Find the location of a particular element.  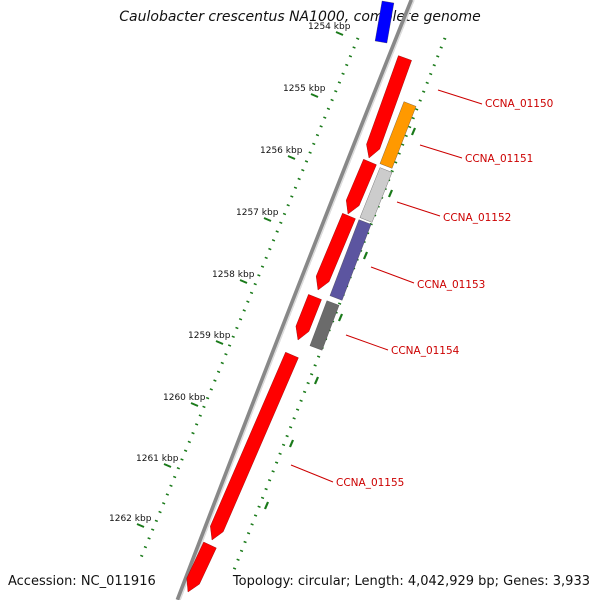

tick-label: 1258 kbp is located at coordinates (233, 275).